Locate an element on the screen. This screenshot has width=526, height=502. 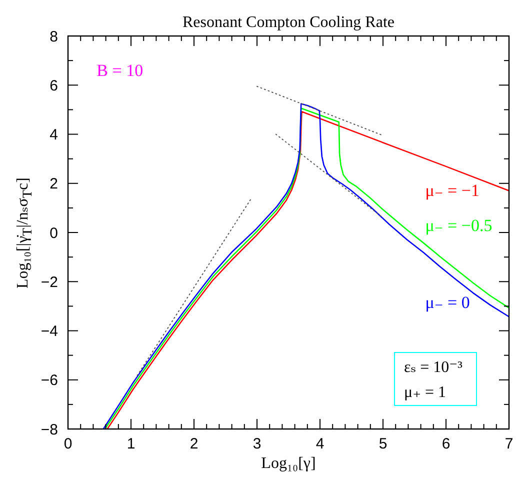
series-label: μ₋ = 0 is located at coordinates (447, 303).